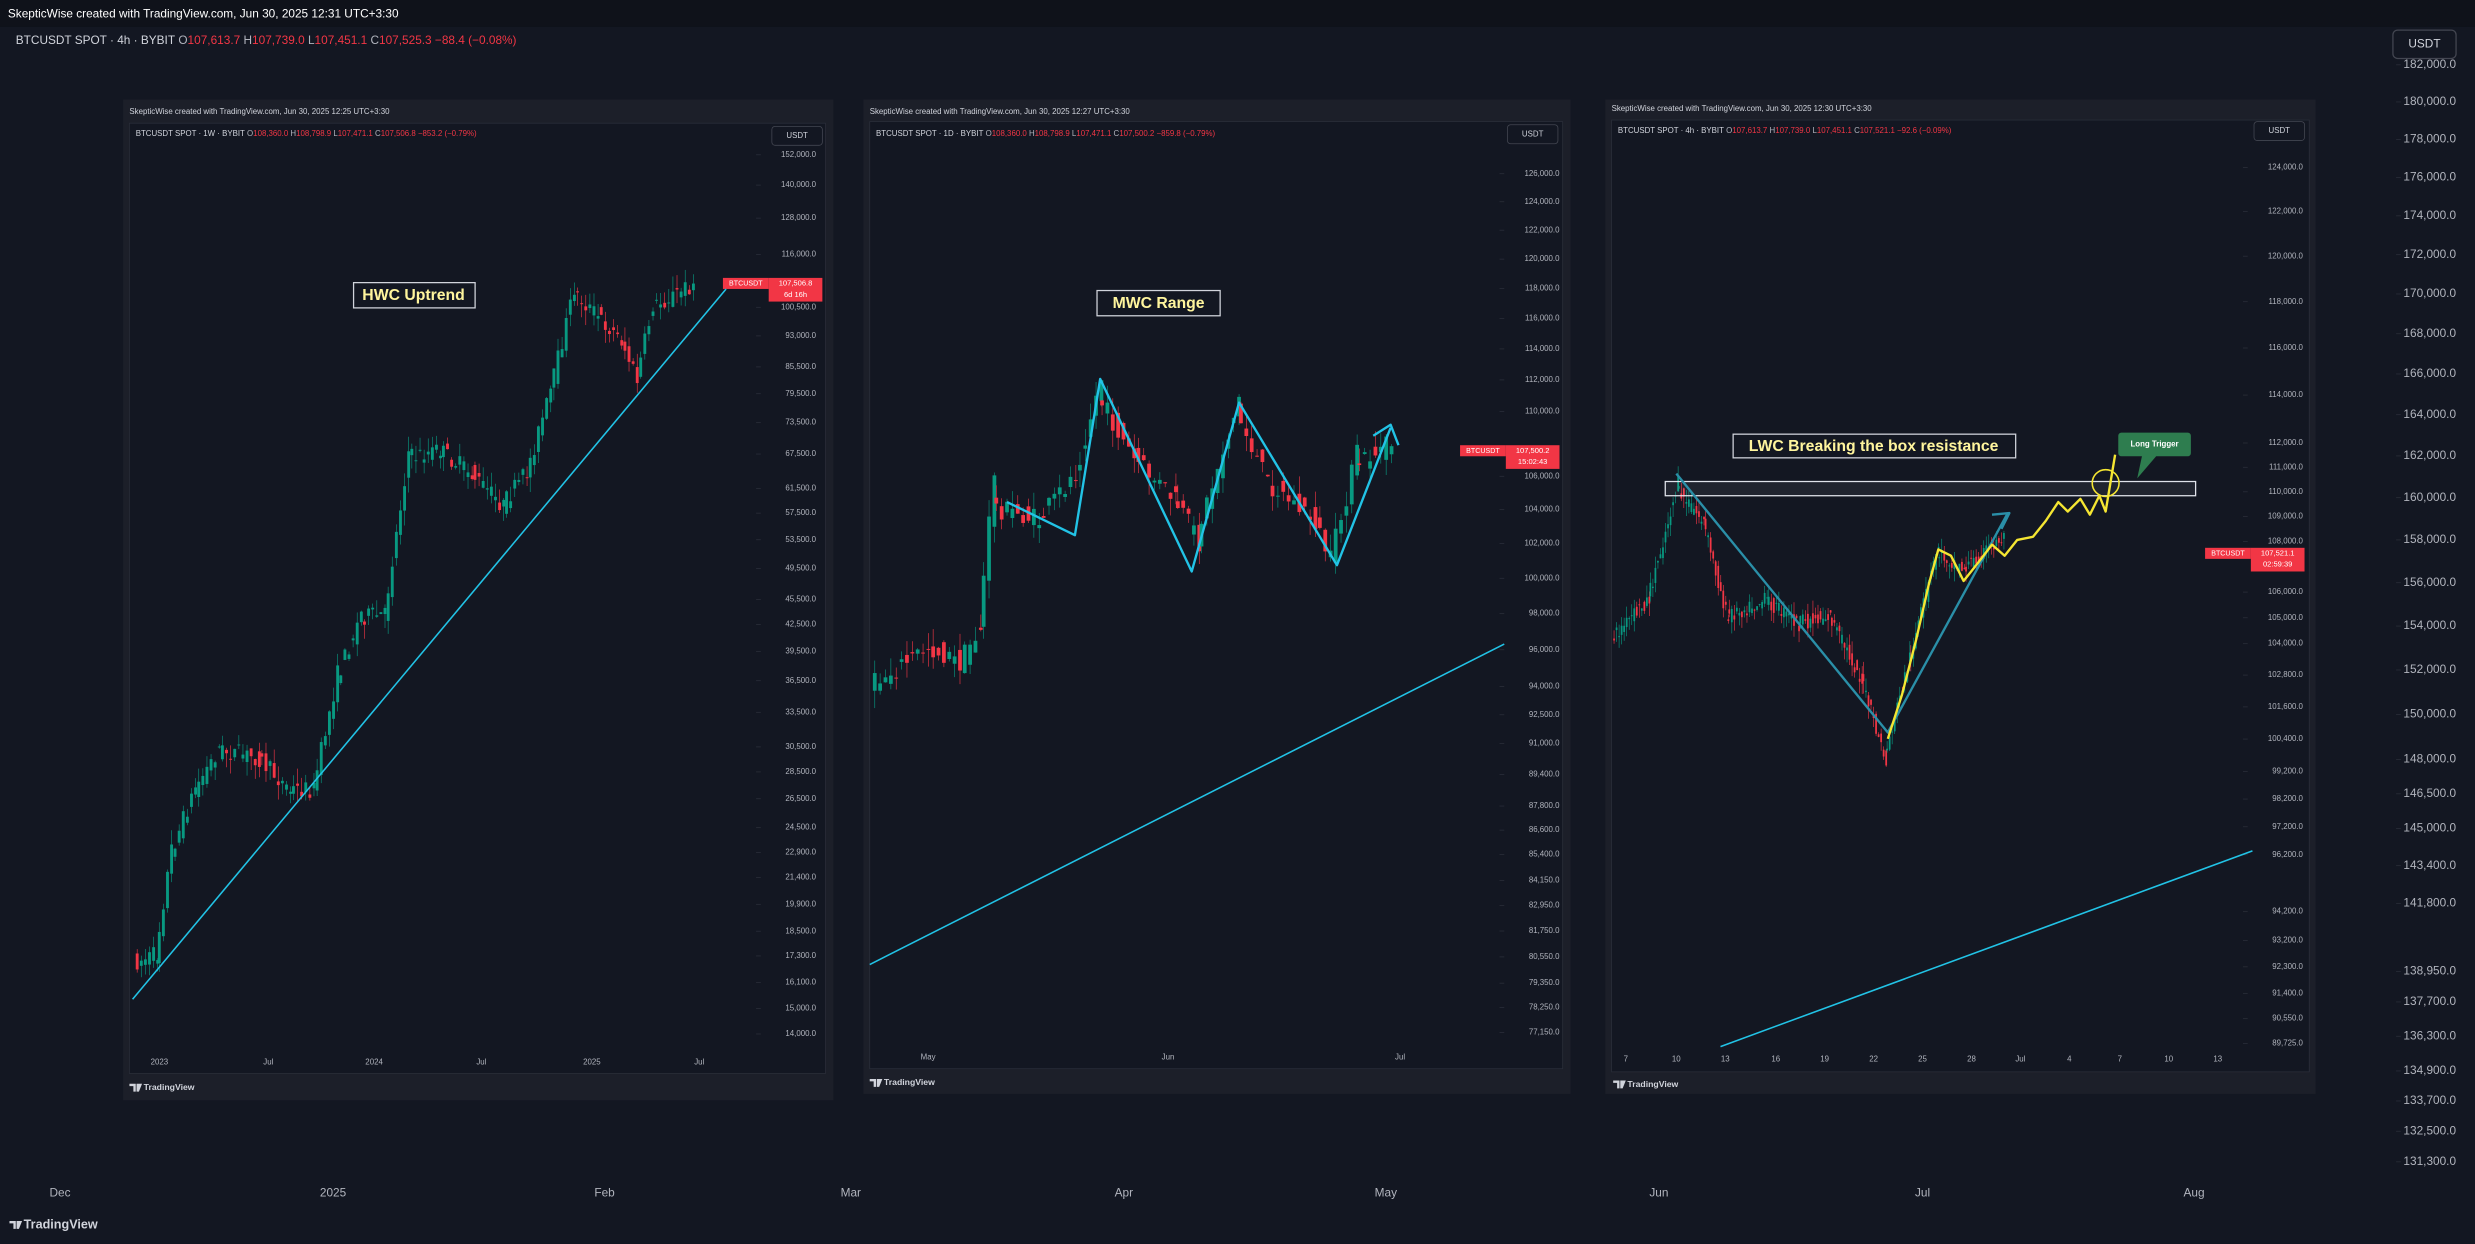 This screenshot has width=2475, height=1244. I want to click on ohlc-value: 107,500.2, so click(1136, 133).